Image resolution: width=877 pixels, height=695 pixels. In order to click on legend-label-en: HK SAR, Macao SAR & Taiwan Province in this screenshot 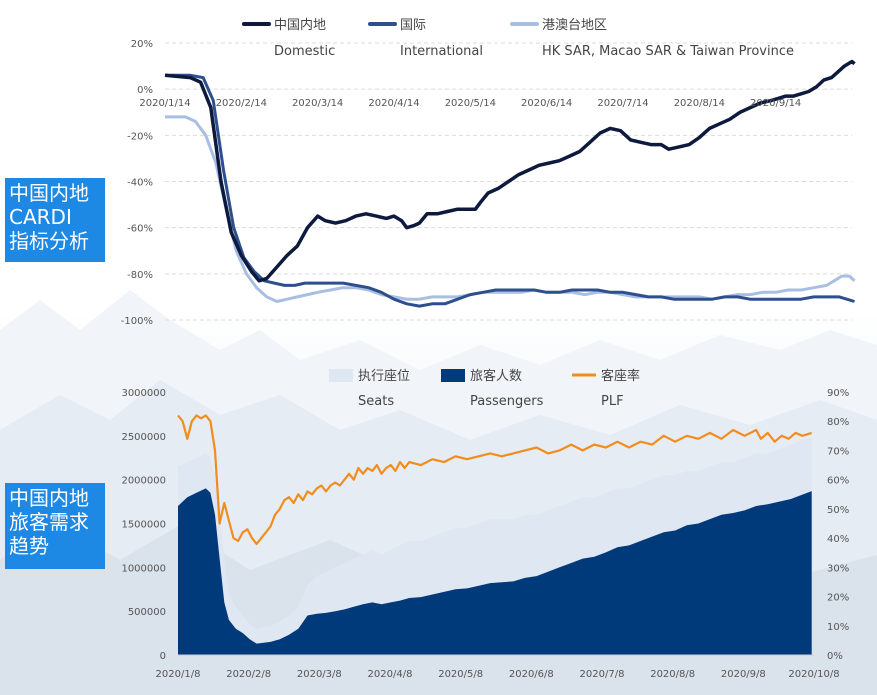, I will do `click(668, 51)`.